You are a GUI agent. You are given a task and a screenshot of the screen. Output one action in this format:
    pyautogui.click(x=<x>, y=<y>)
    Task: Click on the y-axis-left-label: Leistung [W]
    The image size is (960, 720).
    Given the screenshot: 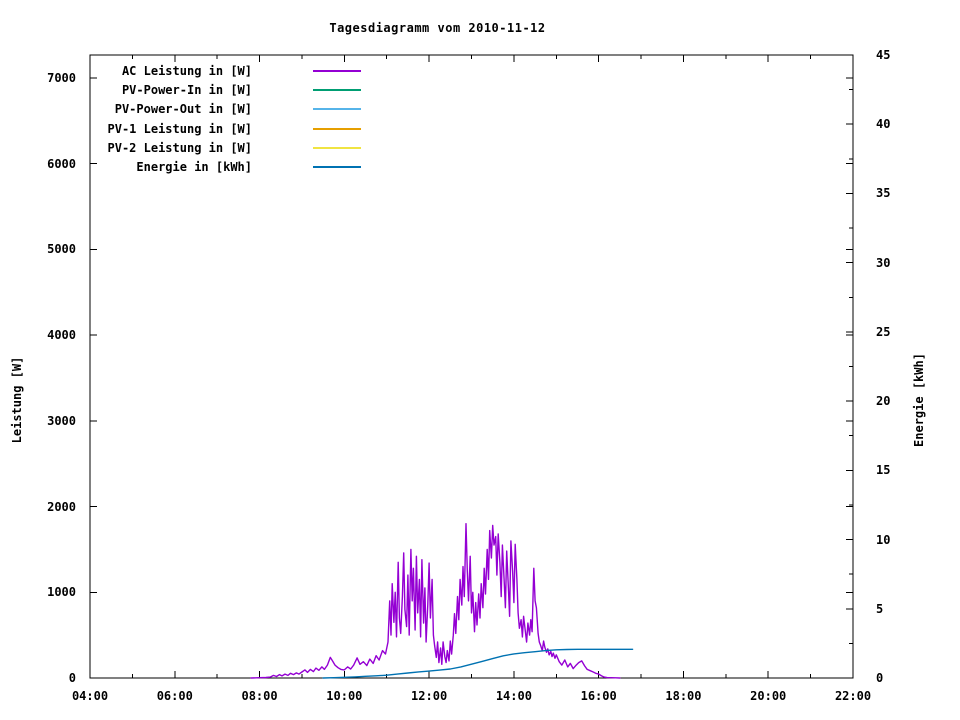 What is the action you would take?
    pyautogui.click(x=17, y=400)
    